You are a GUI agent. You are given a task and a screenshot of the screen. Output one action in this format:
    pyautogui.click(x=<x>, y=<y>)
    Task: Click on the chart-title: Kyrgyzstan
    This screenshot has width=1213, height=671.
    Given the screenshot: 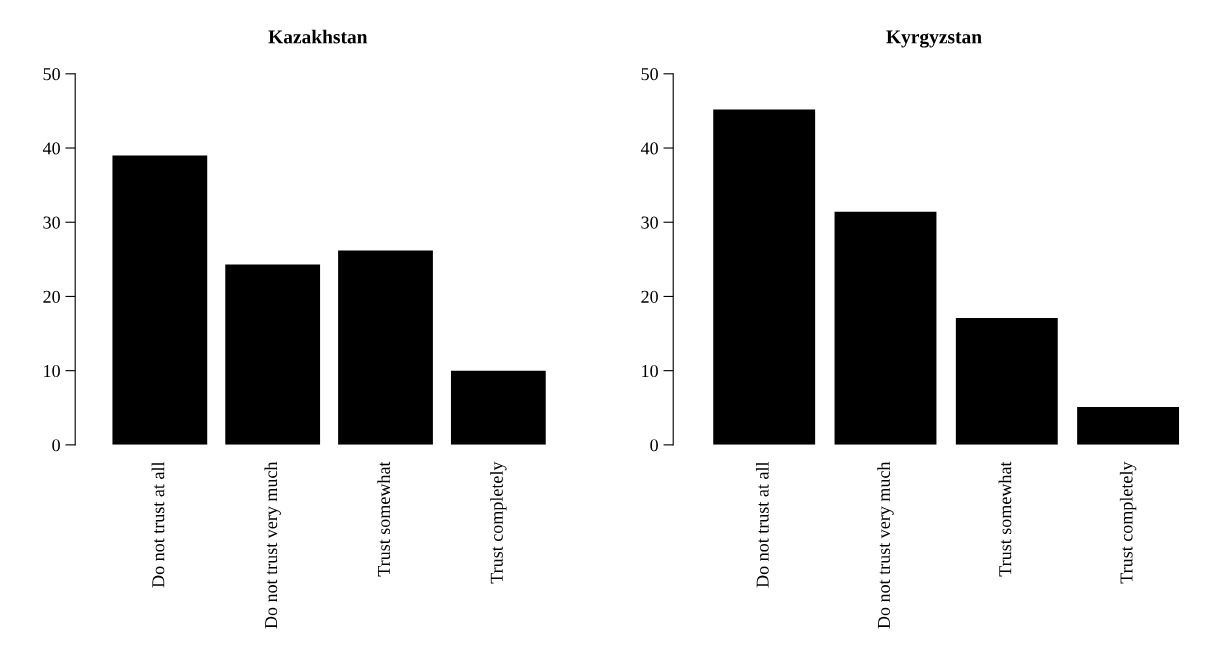 What is the action you would take?
    pyautogui.click(x=934, y=39)
    